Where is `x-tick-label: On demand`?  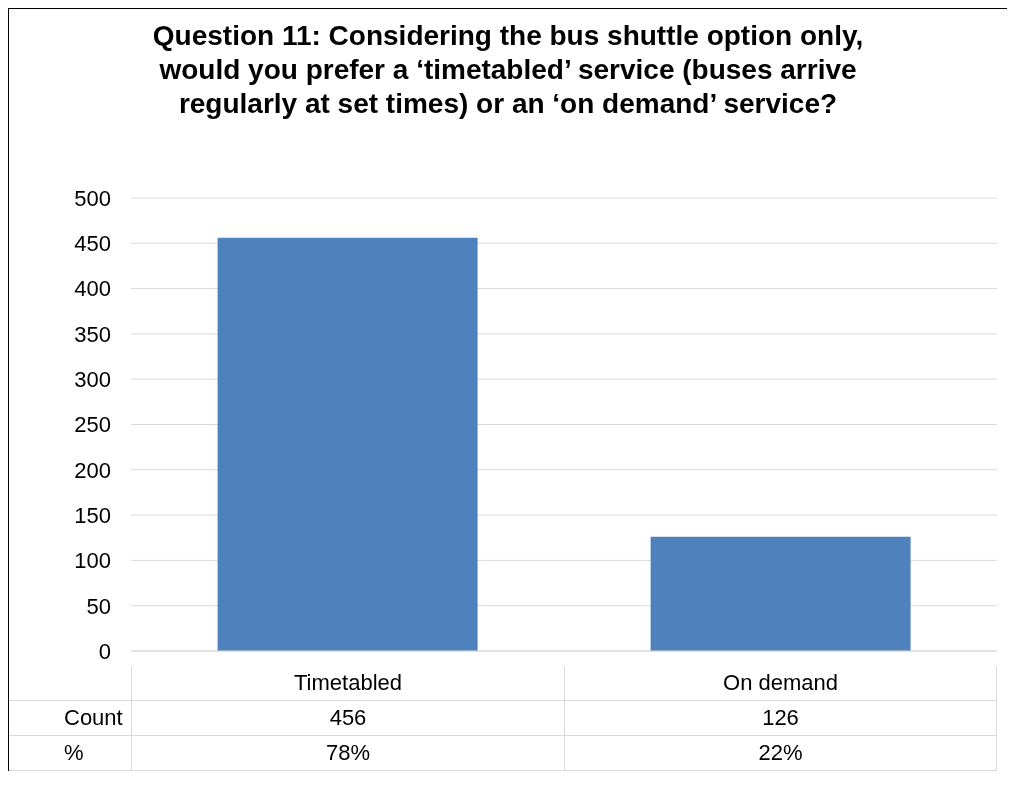 x-tick-label: On demand is located at coordinates (780, 683).